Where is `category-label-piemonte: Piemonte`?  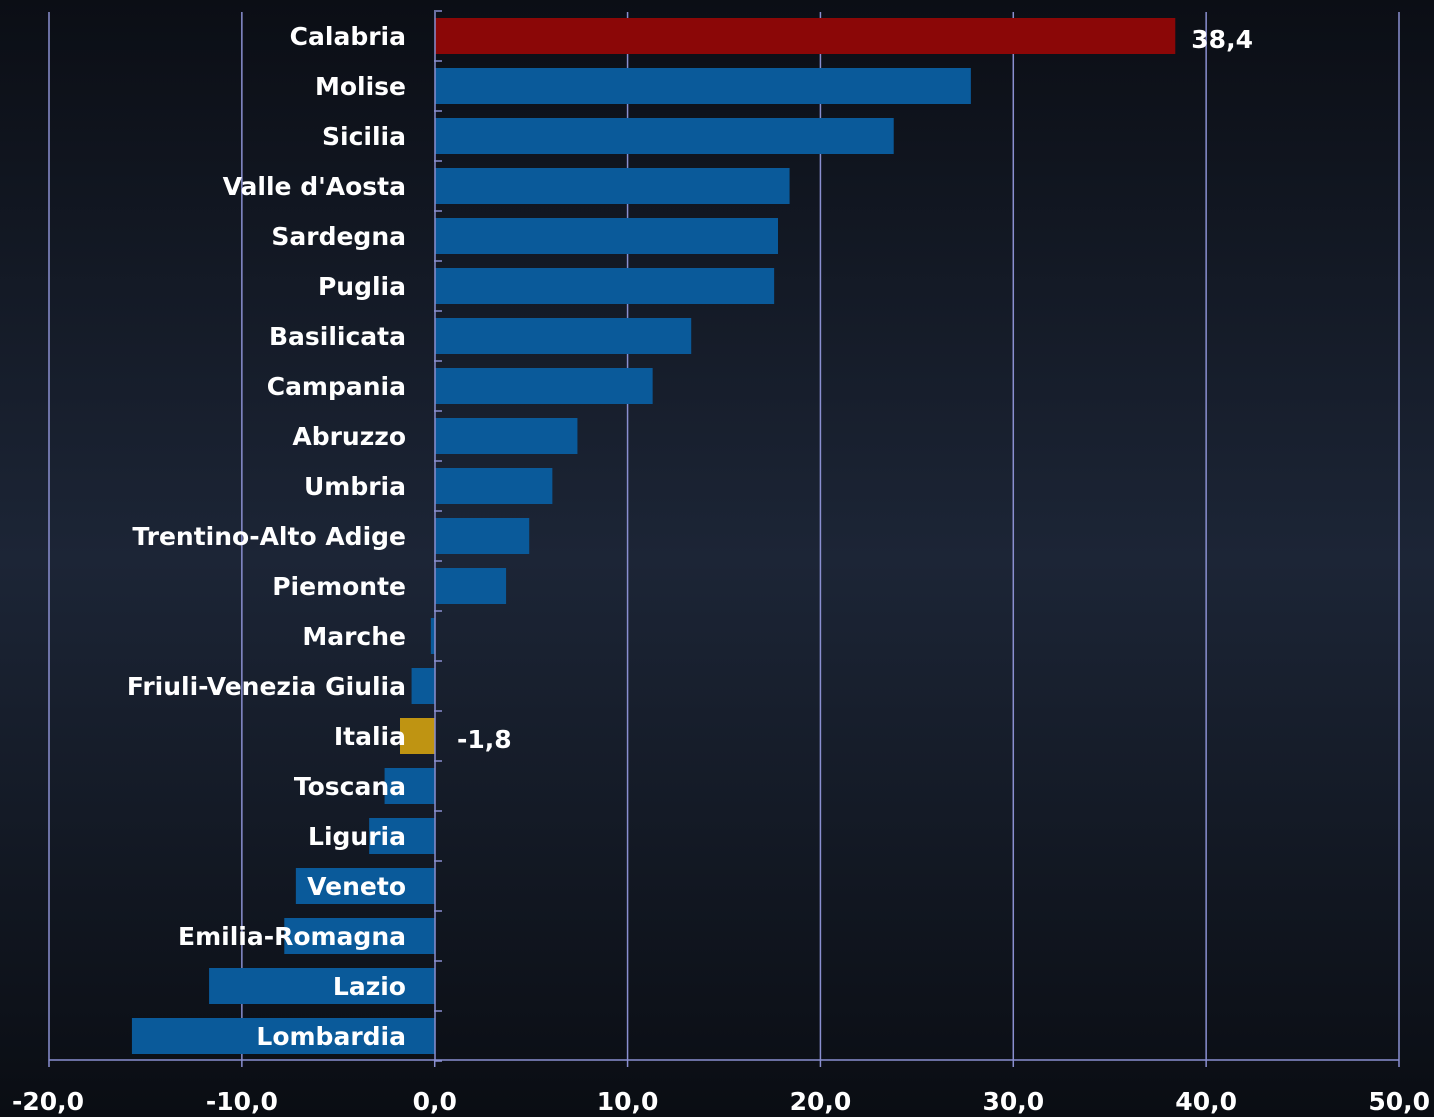 category-label-piemonte: Piemonte is located at coordinates (339, 586).